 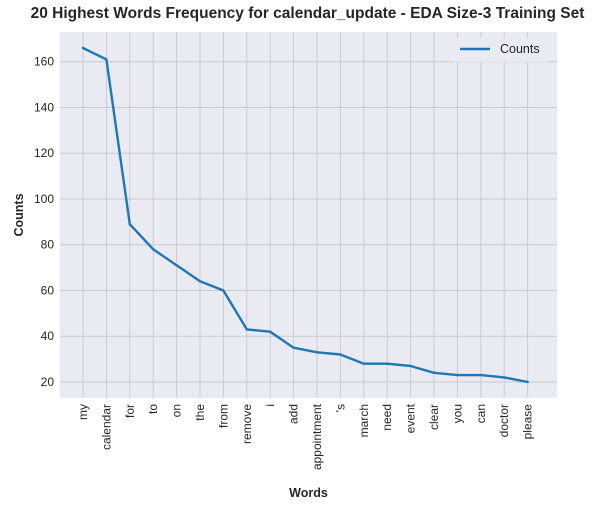 What do you see at coordinates (434, 417) in the screenshot?
I see `x-tick-label: clear` at bounding box center [434, 417].